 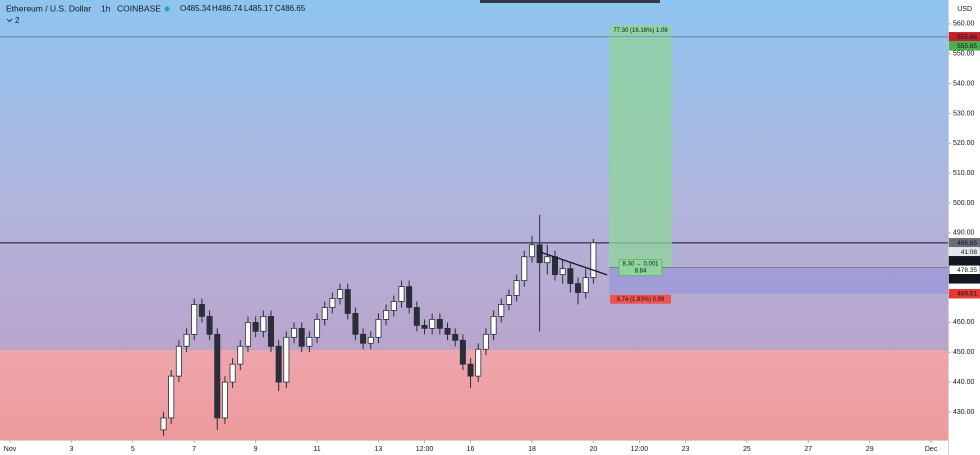 I want to click on chart-title: Ethereum / U.S. Dollar, so click(x=48, y=8).